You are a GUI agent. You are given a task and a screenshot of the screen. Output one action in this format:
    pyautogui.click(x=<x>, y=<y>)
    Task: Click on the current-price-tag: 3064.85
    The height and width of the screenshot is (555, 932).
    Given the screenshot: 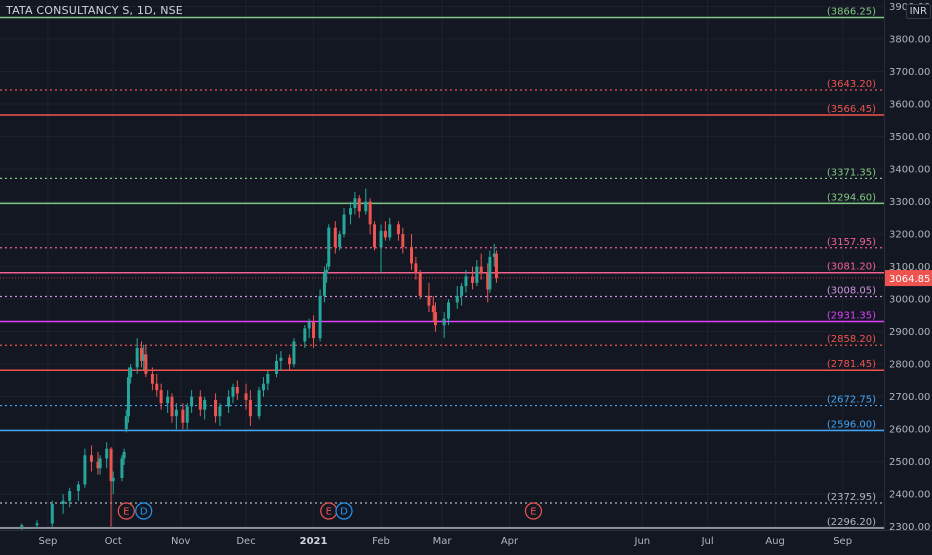 What is the action you would take?
    pyautogui.click(x=908, y=278)
    